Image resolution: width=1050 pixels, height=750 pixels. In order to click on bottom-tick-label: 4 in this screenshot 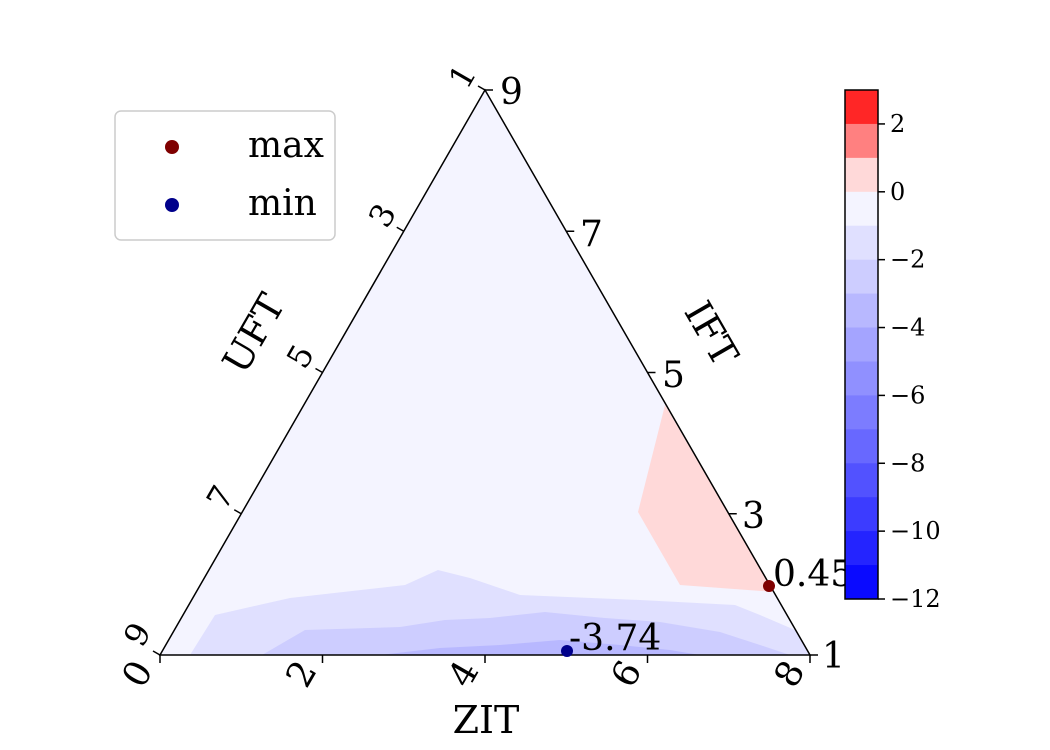, I will do `click(464, 674)`.